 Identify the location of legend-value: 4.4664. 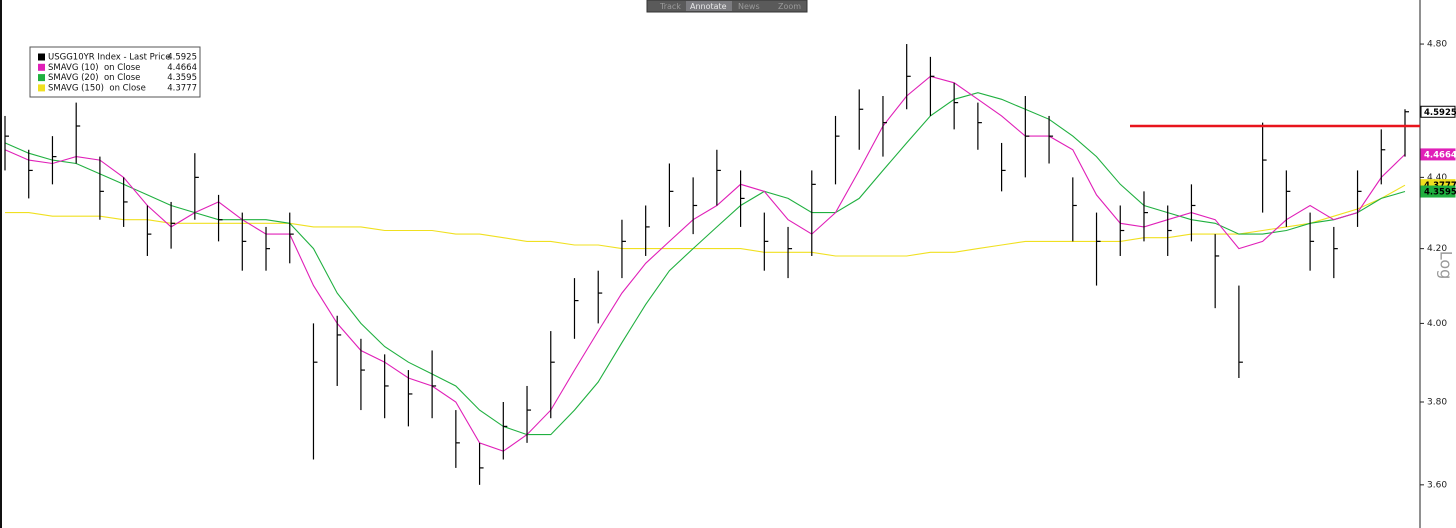
(182, 68).